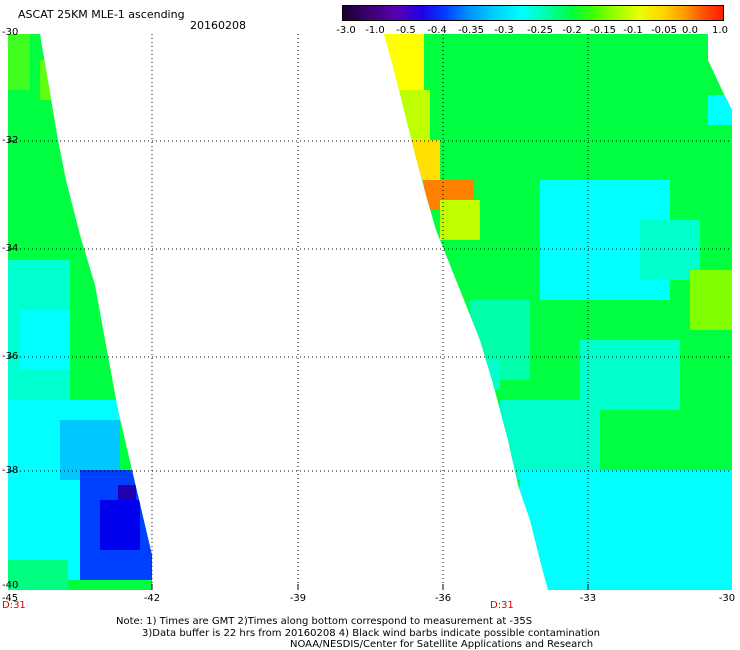 Image resolution: width=740 pixels, height=650 pixels. I want to click on colorbar-label: -0.2, so click(572, 30).